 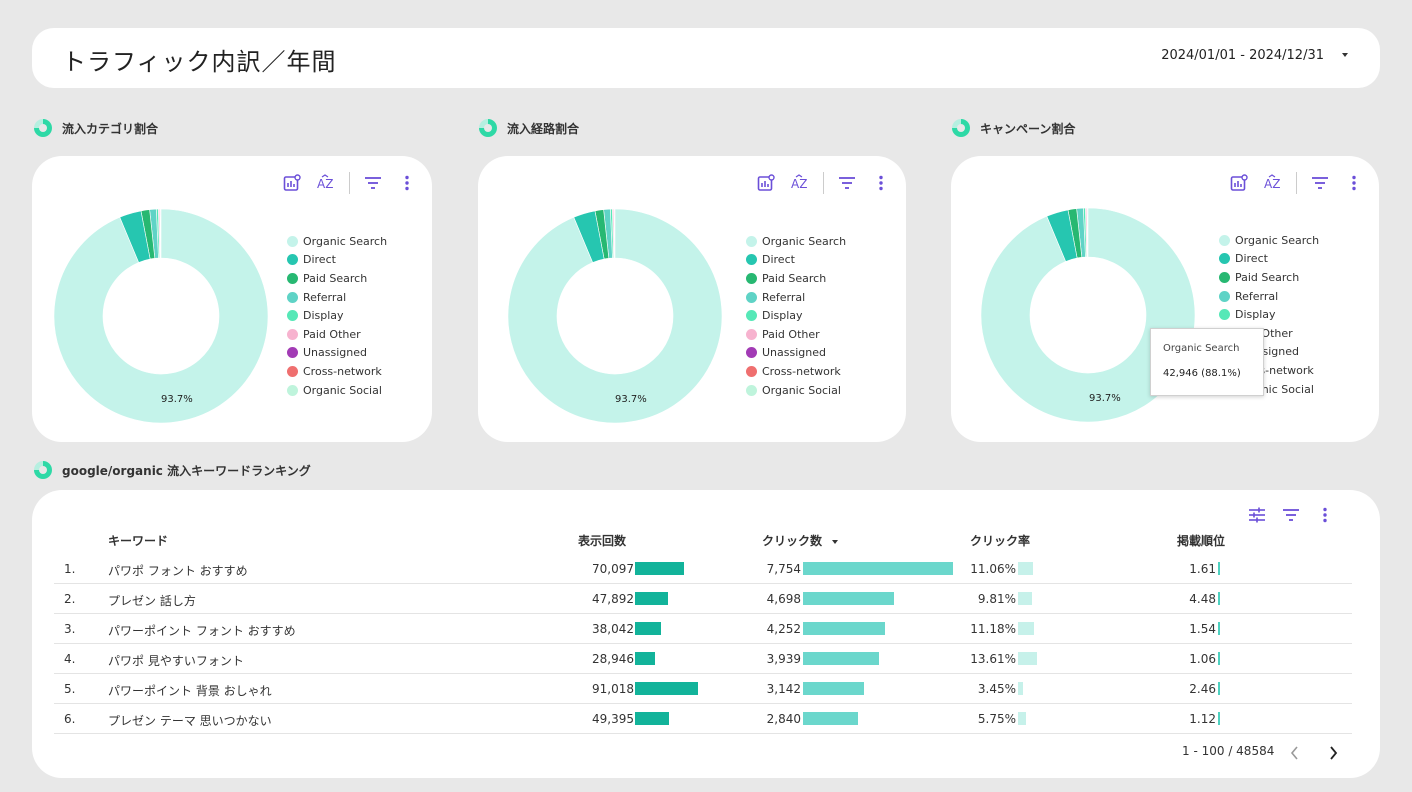 What do you see at coordinates (1257, 296) in the screenshot?
I see `legend-label: Referral` at bounding box center [1257, 296].